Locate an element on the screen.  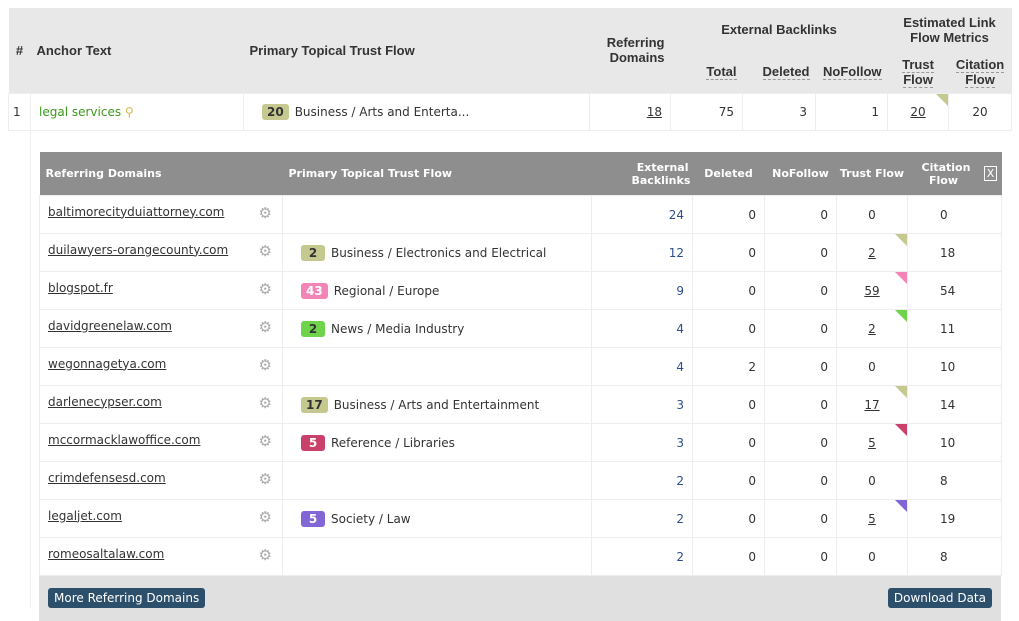
domain-link: baltimorecityduiattorney.com is located at coordinates (136, 211).